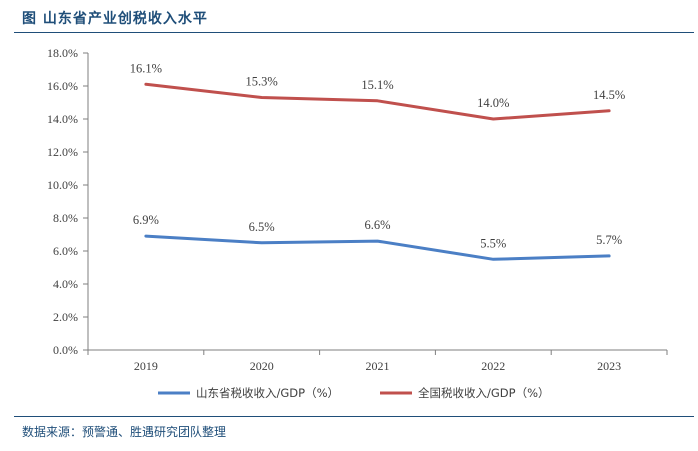 The image size is (698, 451). What do you see at coordinates (62, 185) in the screenshot?
I see `y-tick-label: 10.0%` at bounding box center [62, 185].